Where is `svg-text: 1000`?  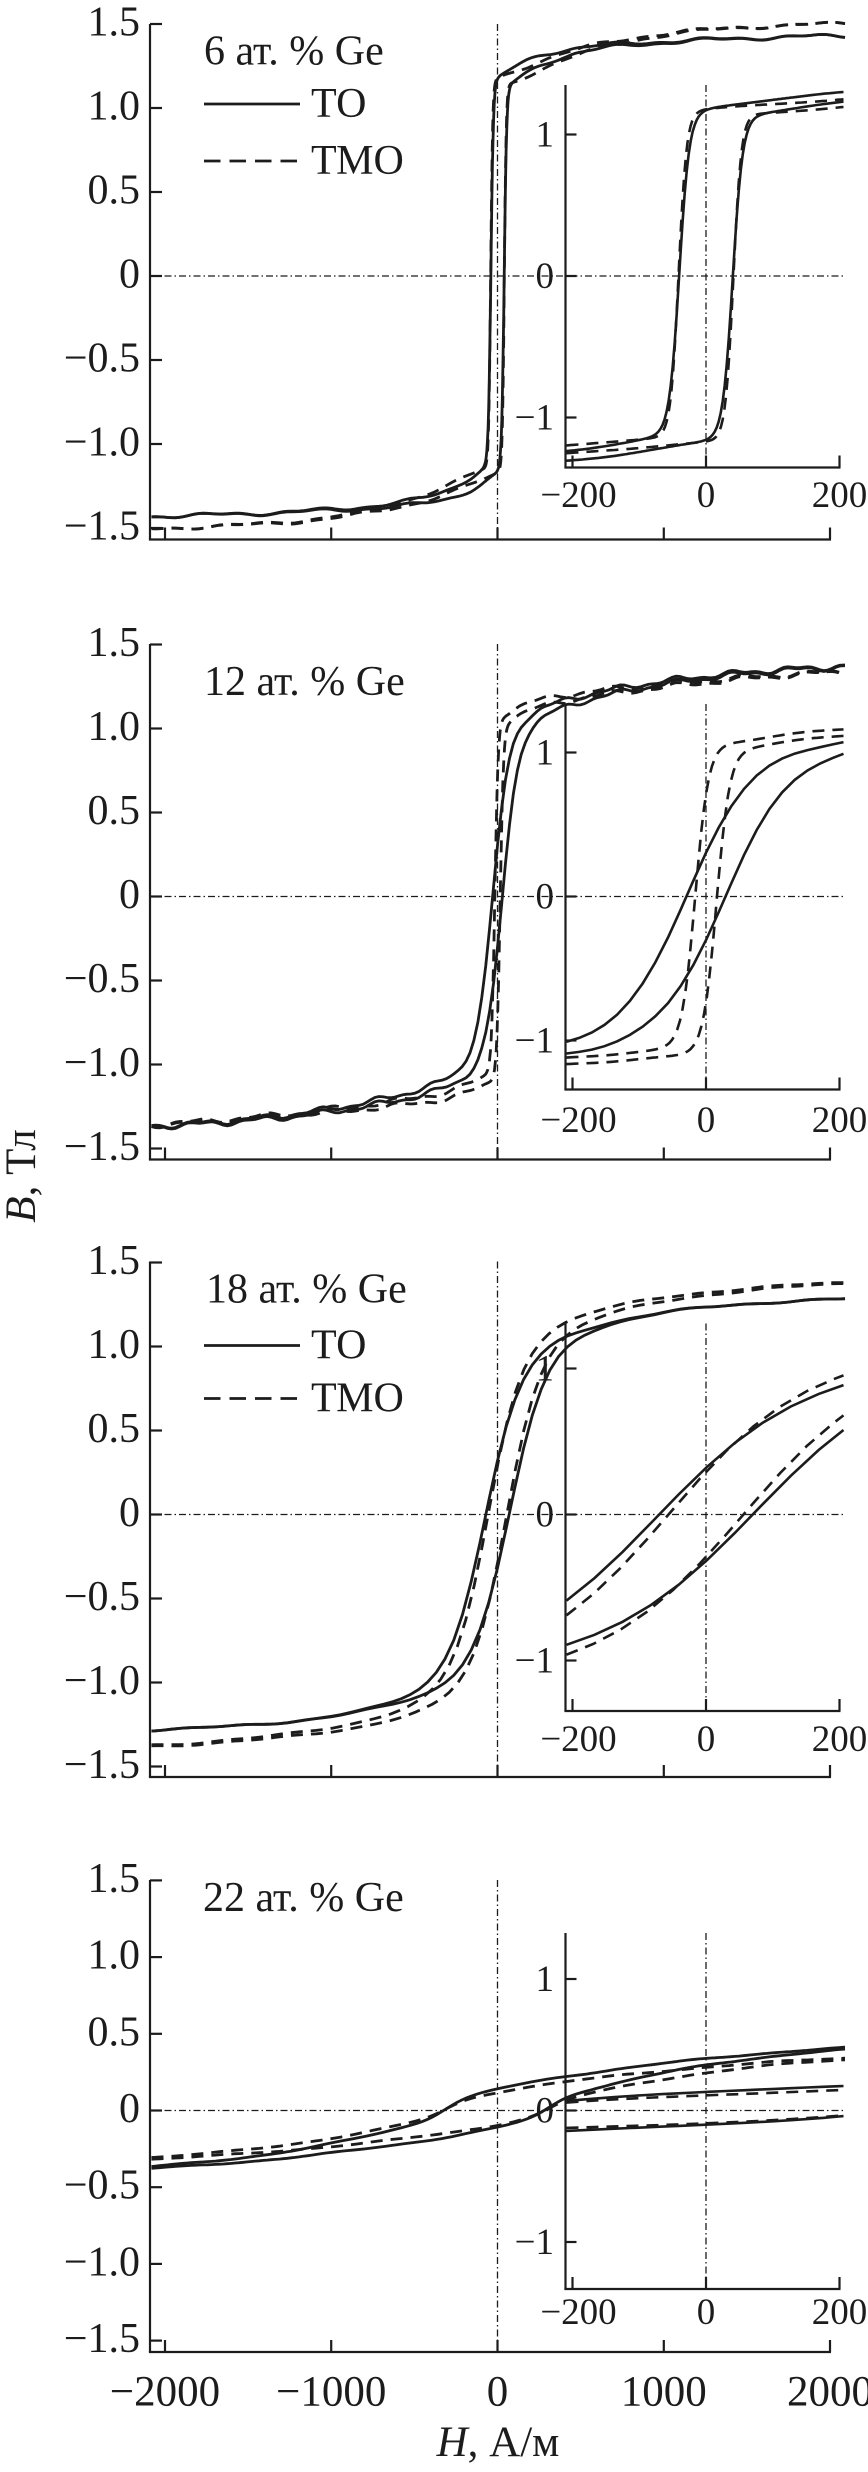 svg-text: 1000 is located at coordinates (664, 2392).